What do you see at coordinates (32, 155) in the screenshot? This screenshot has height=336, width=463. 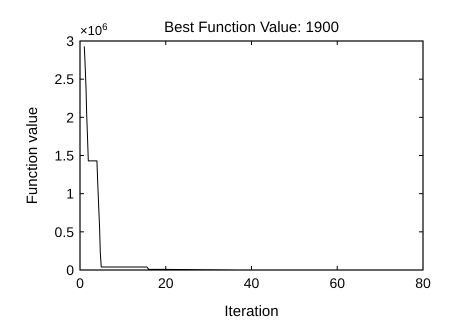 I see `y-axis-title: Function value` at bounding box center [32, 155].